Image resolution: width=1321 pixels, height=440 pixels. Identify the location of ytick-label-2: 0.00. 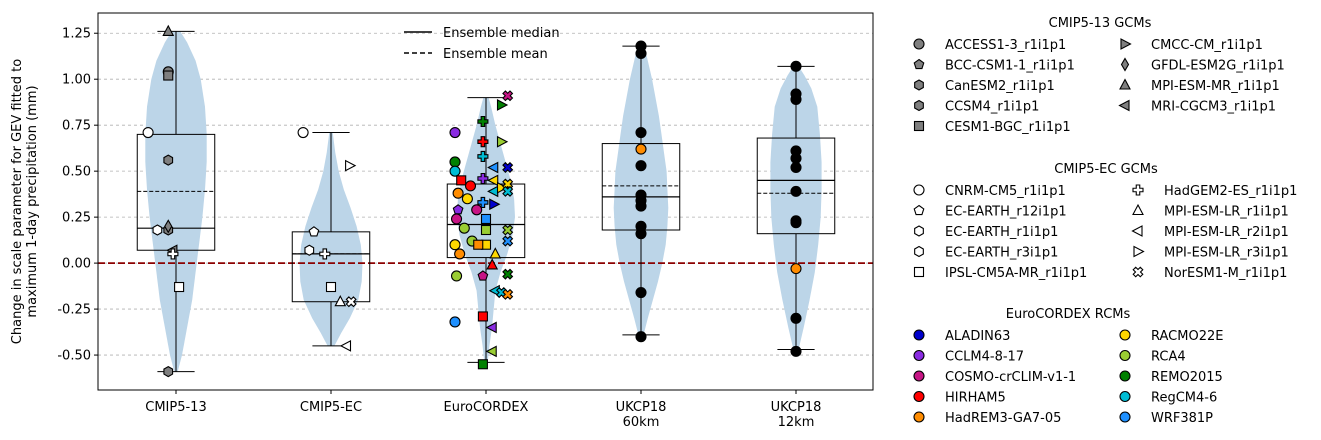
(76, 264).